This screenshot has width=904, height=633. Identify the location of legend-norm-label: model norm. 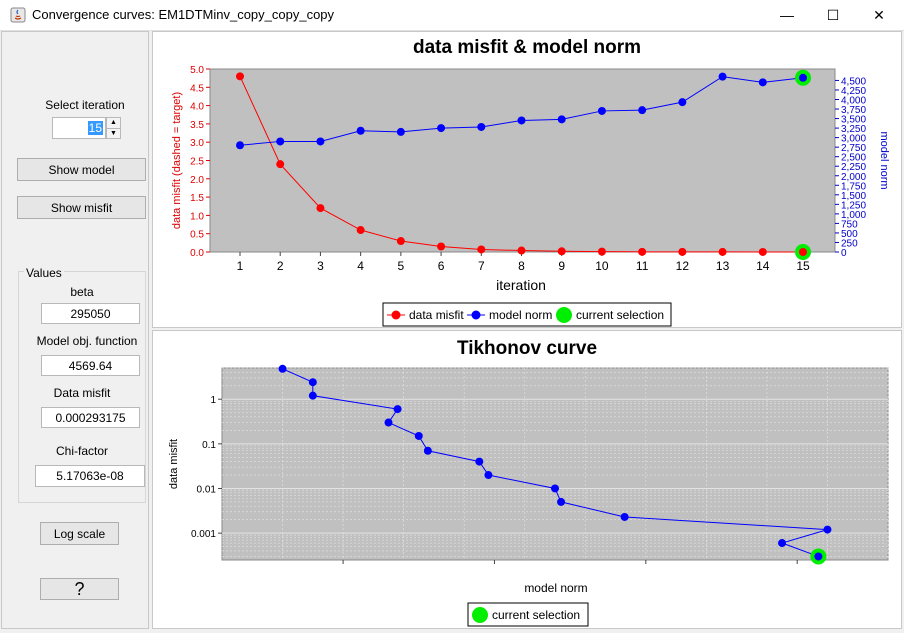
(520, 315).